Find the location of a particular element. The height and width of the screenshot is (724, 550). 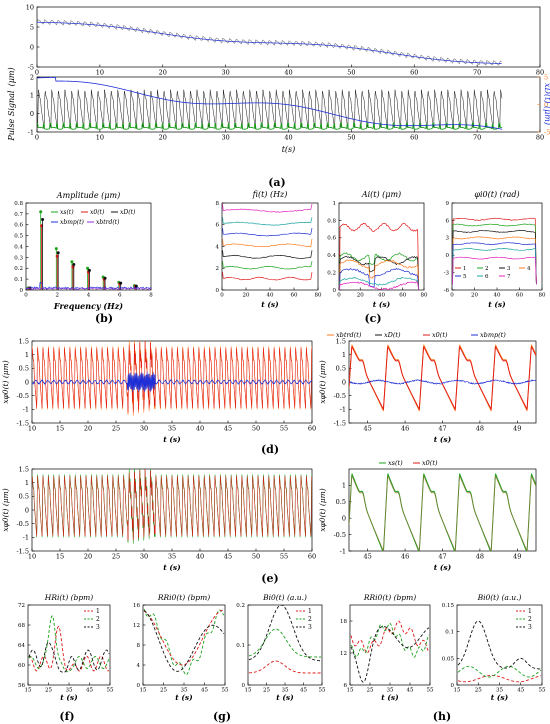

legend-label: x0(t) is located at coordinates (430, 463).